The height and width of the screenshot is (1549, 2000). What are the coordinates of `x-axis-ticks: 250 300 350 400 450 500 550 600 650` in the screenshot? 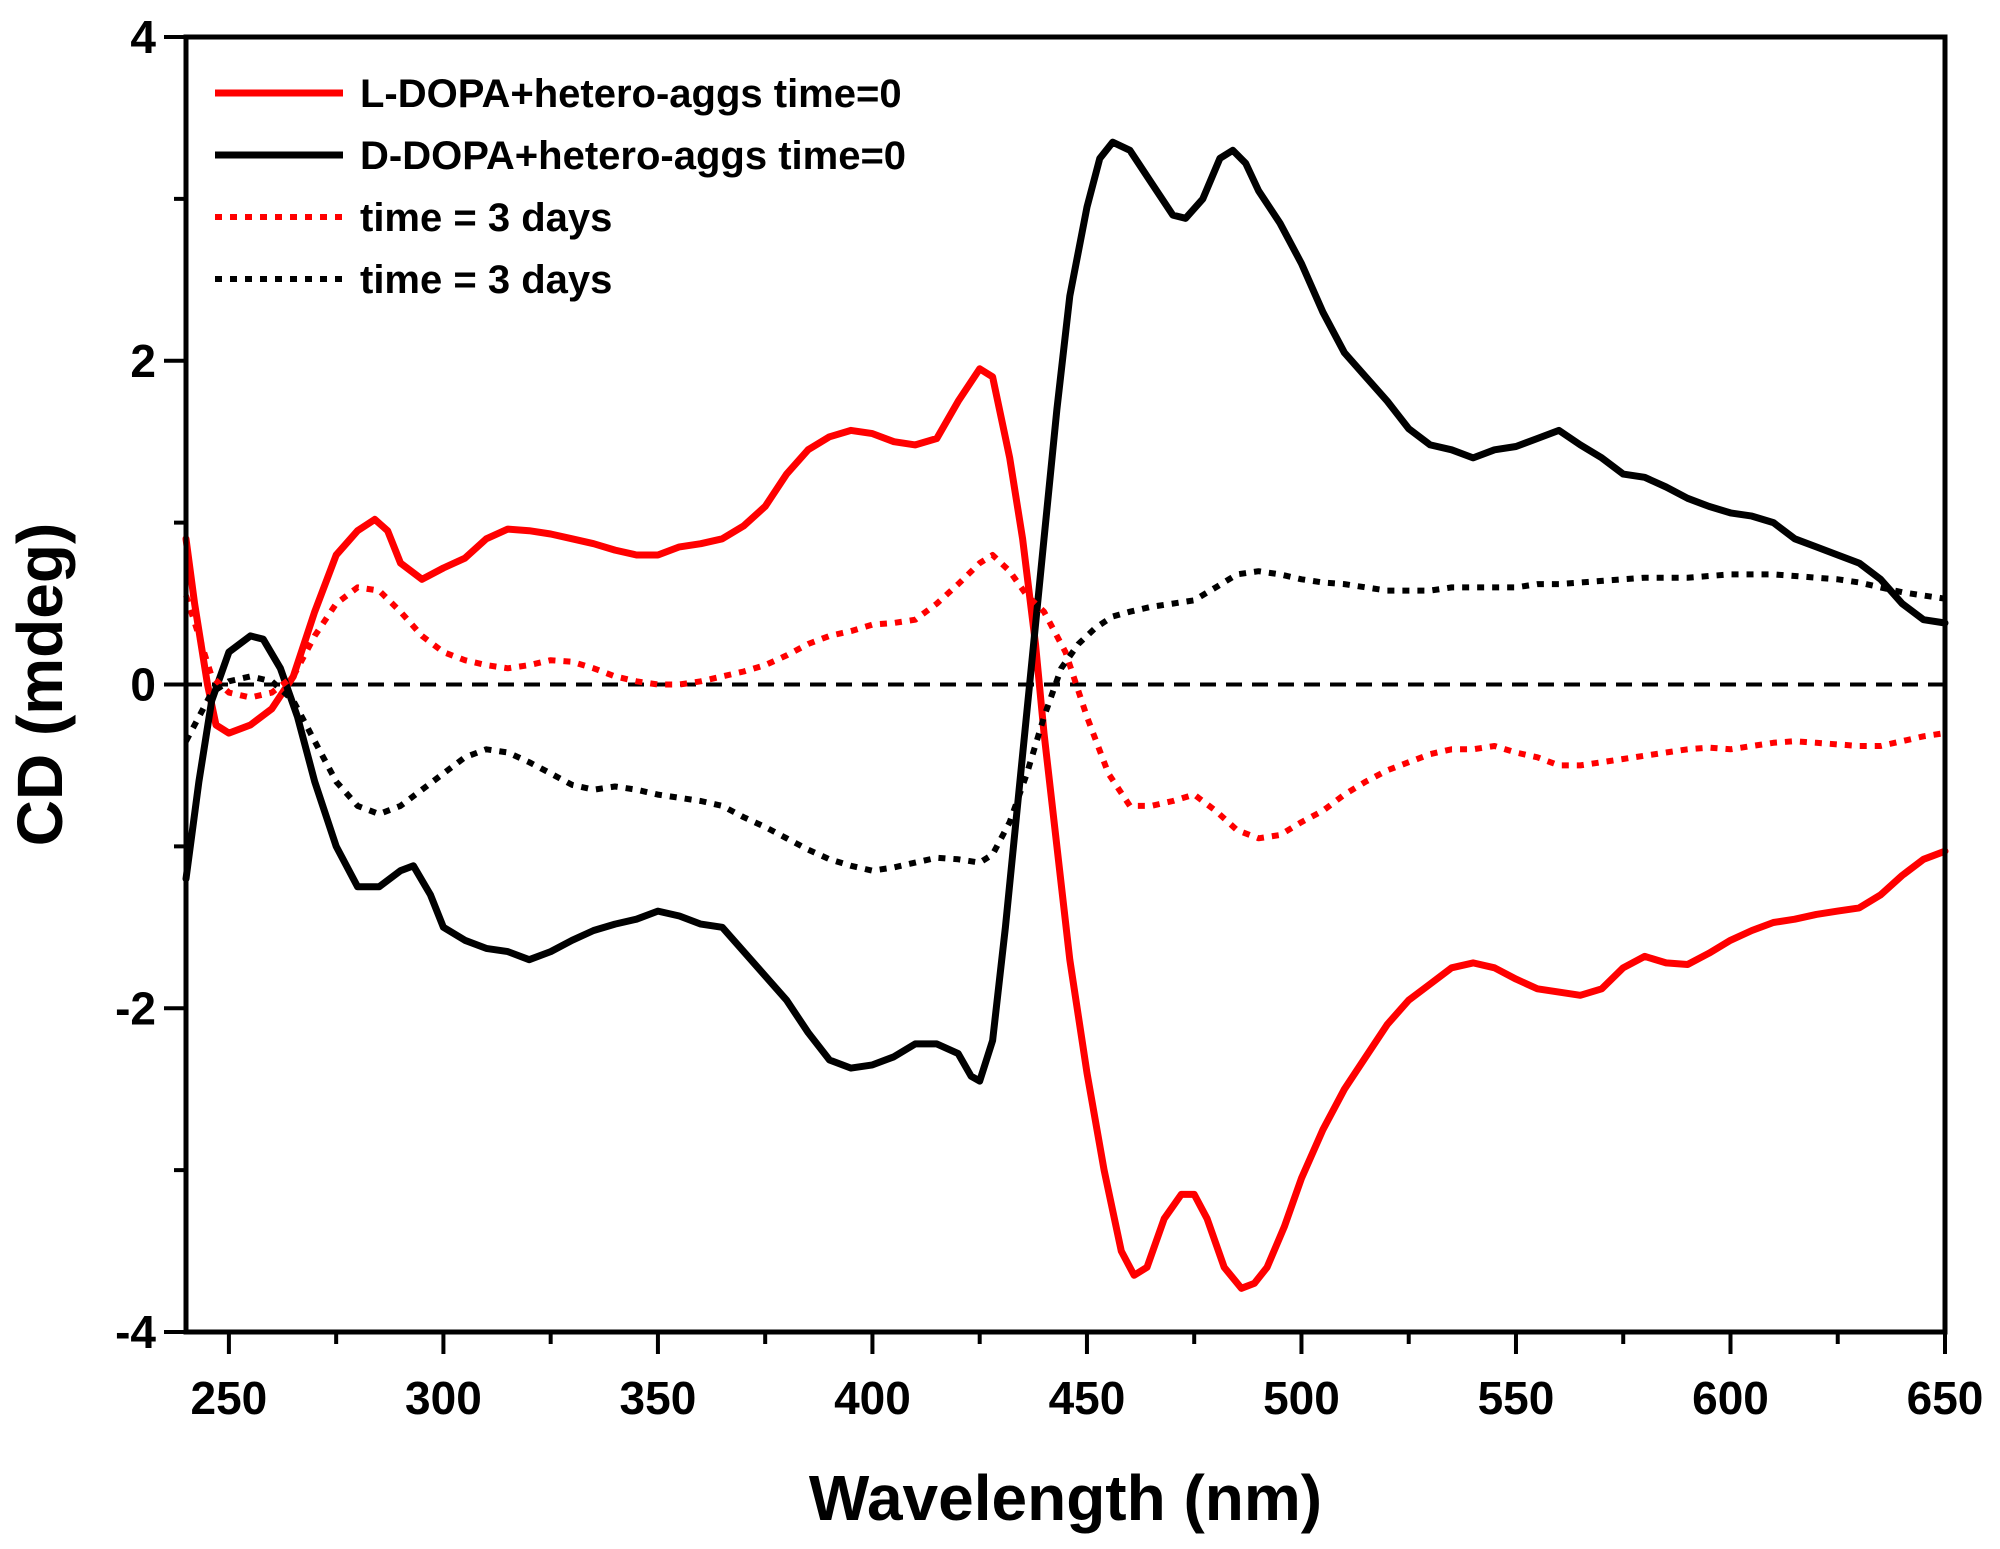 It's located at (1087, 1378).